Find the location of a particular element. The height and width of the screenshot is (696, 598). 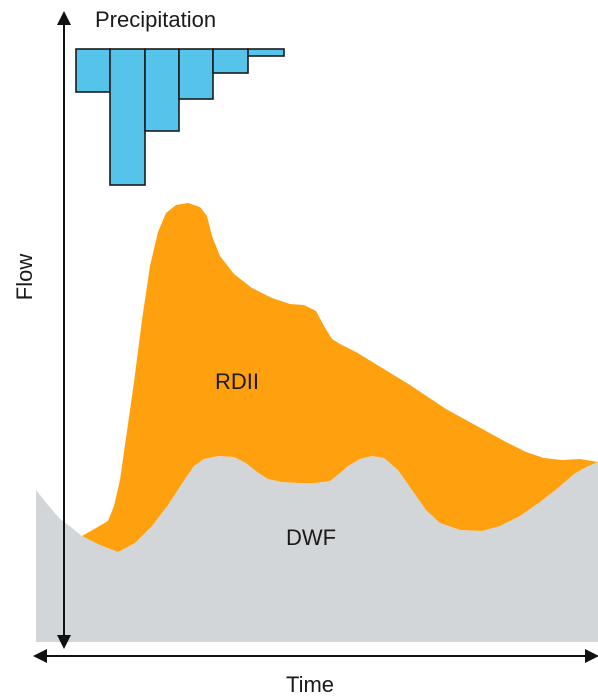

precipitation-hyetograph is located at coordinates (180, 117).